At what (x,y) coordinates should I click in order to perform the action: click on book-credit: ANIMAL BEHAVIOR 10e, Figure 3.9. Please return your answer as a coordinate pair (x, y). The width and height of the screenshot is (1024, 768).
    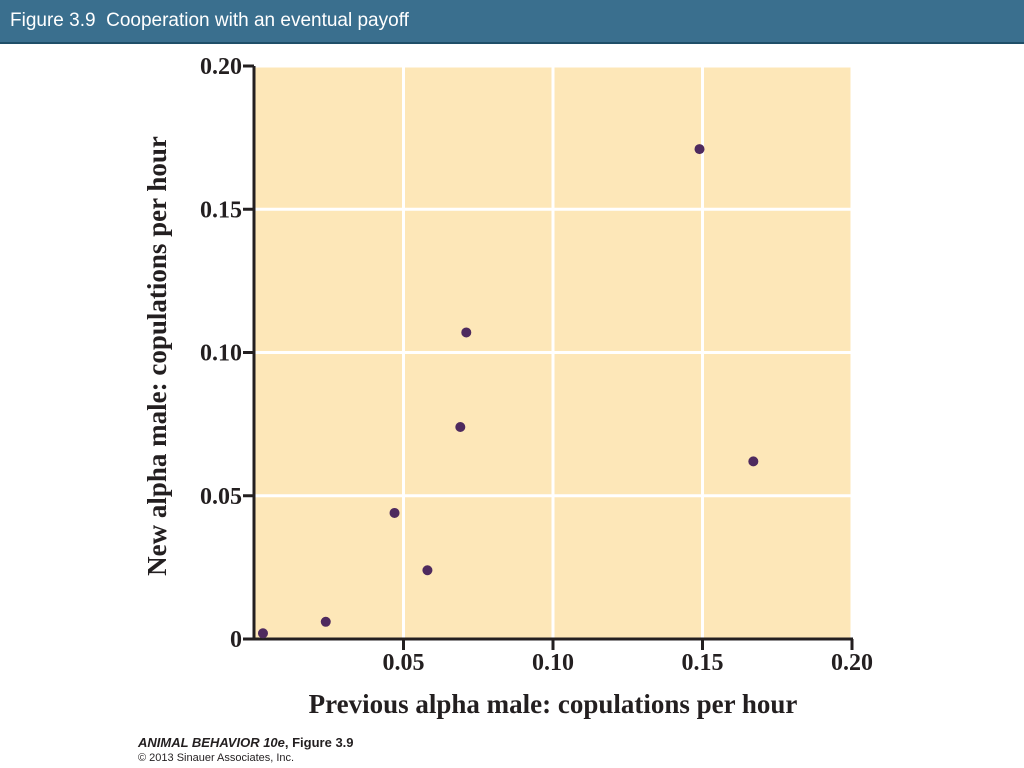
    Looking at the image, I should click on (246, 742).